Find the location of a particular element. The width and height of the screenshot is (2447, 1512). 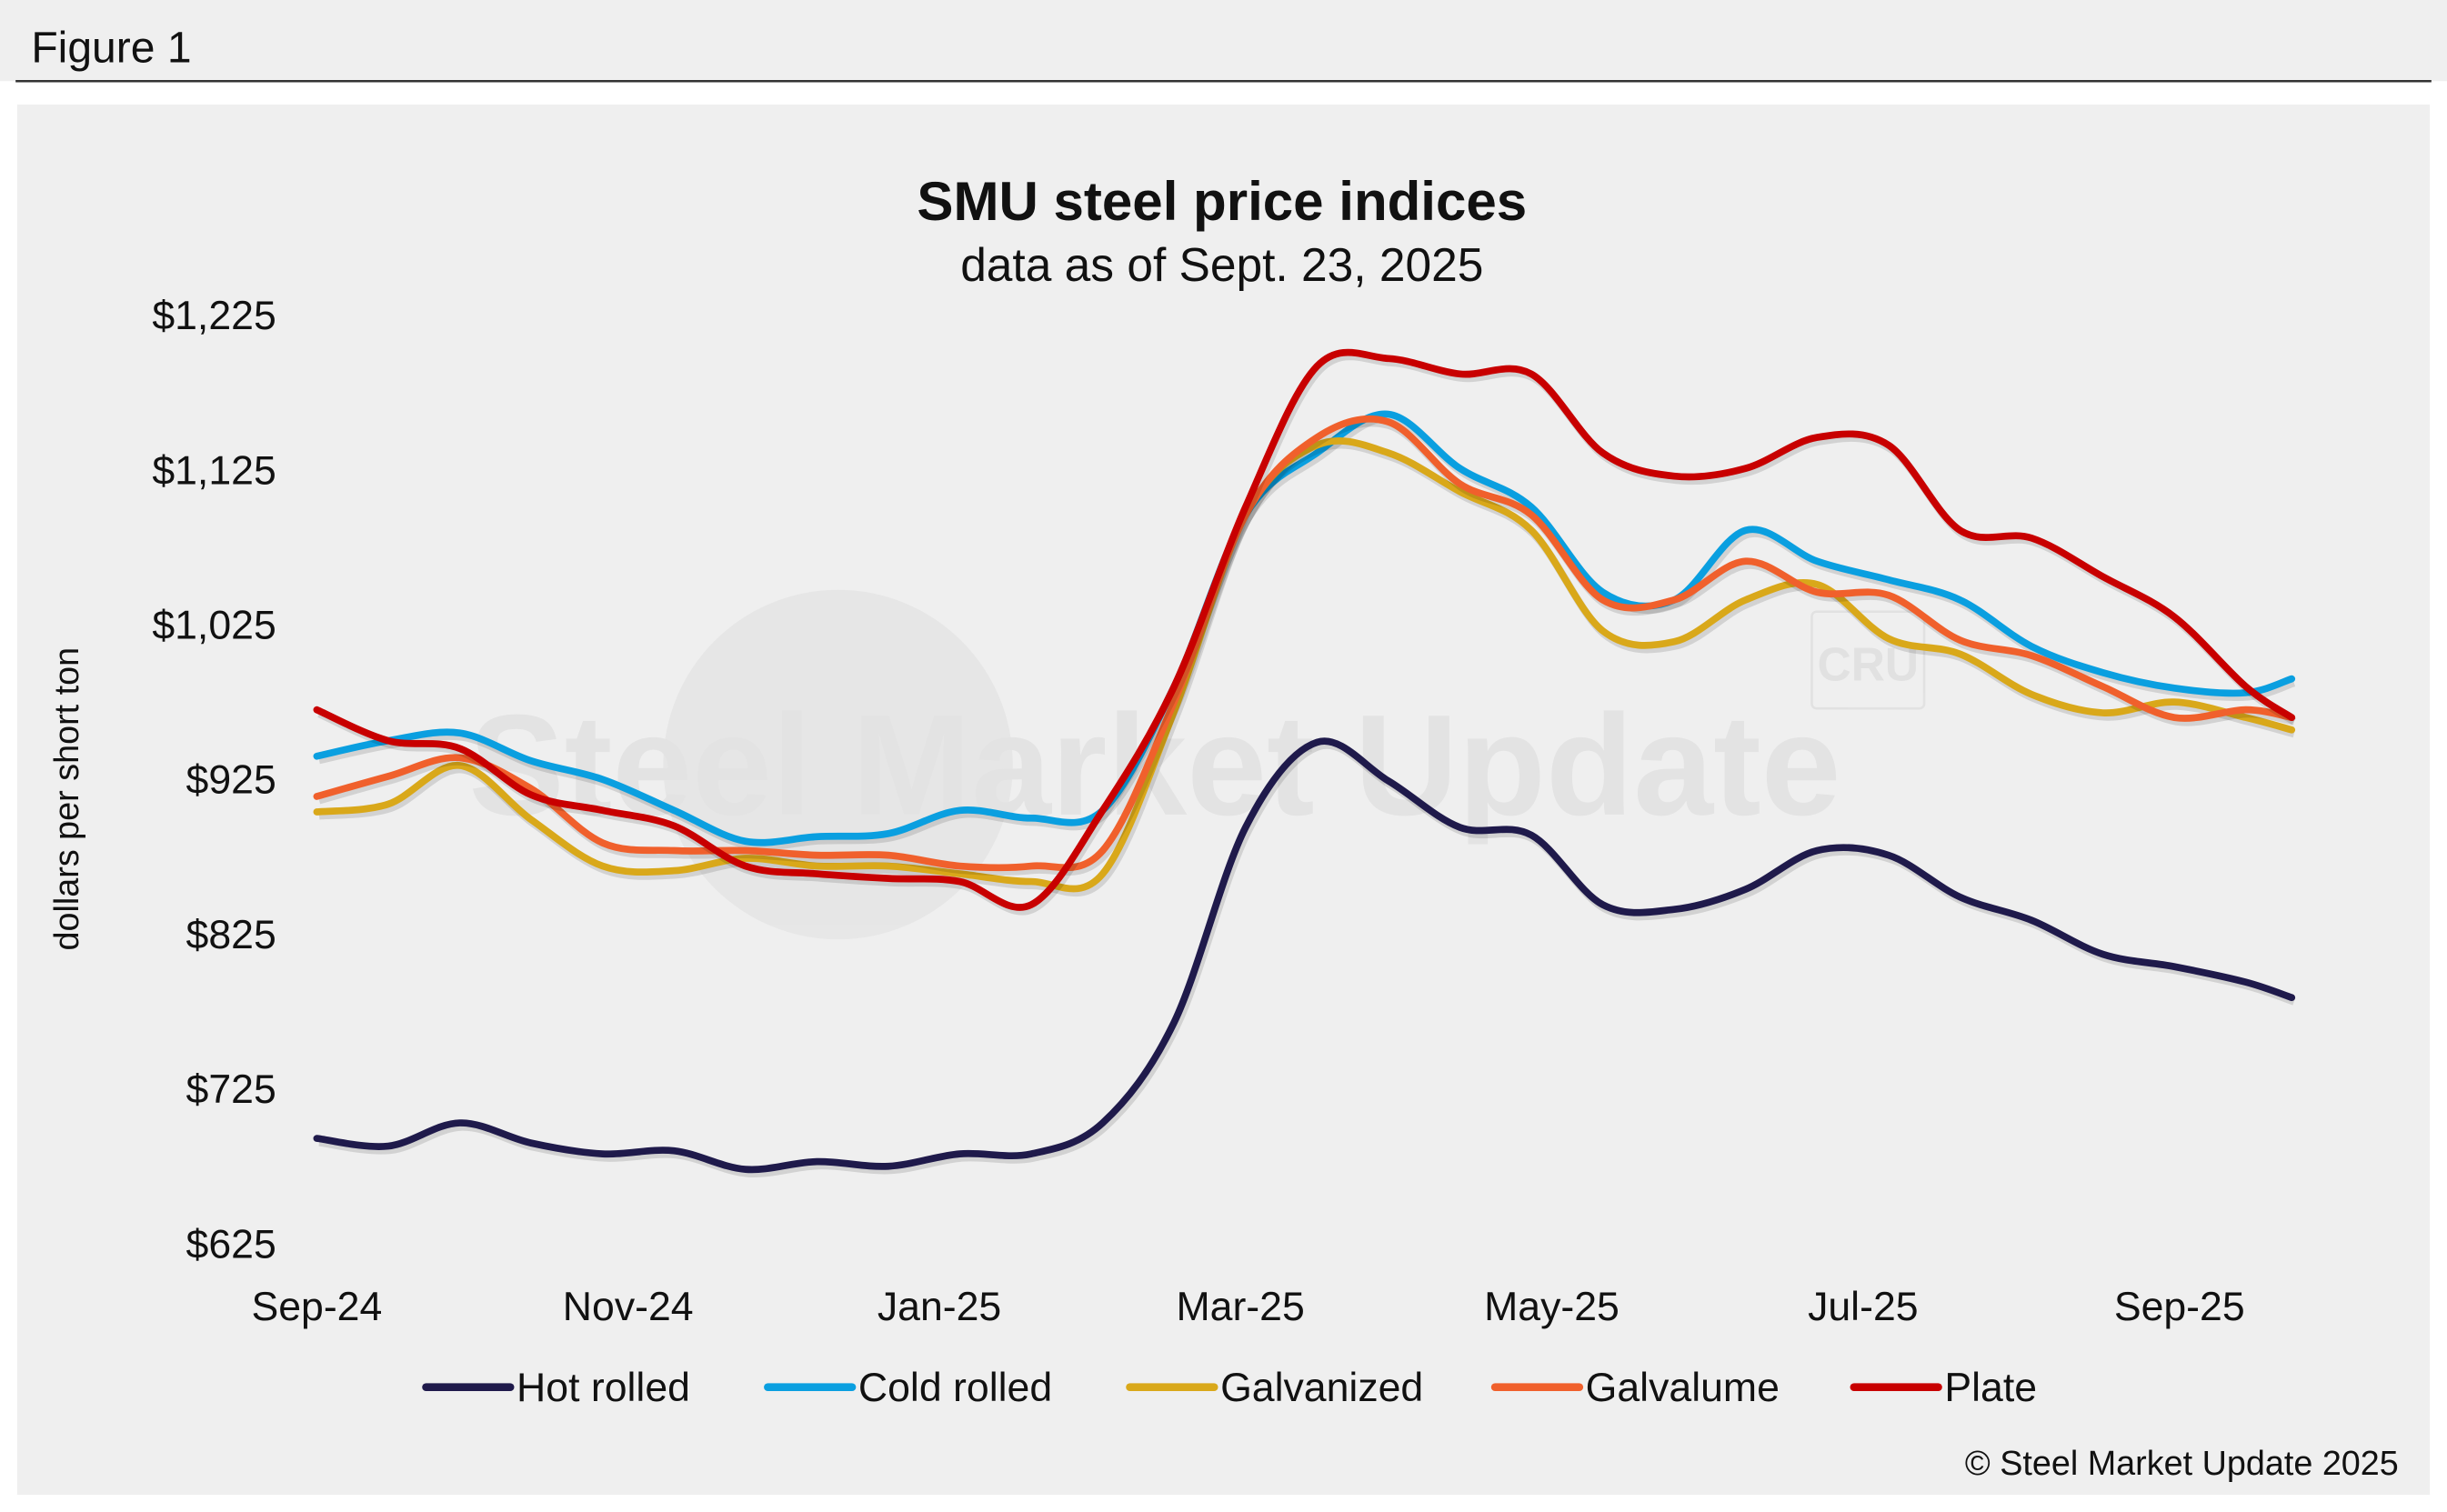

legend-label: Galvanized is located at coordinates (1321, 1388).